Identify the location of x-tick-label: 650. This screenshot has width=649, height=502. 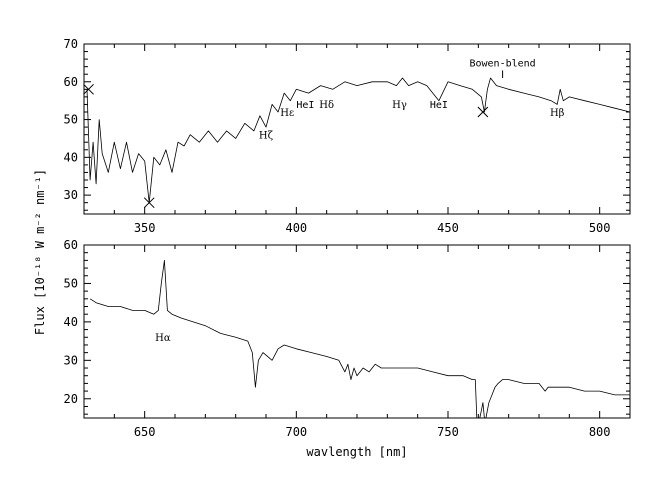
(145, 432).